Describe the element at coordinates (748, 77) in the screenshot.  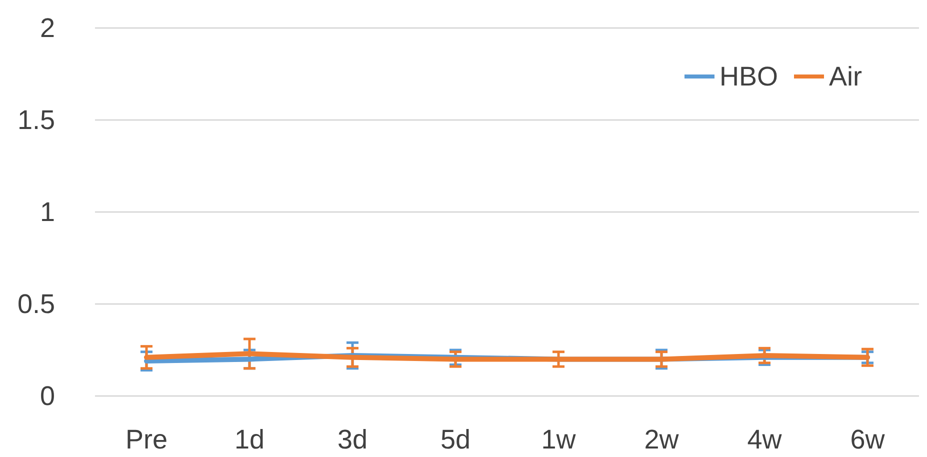
I see `legend-label: HBO` at that location.